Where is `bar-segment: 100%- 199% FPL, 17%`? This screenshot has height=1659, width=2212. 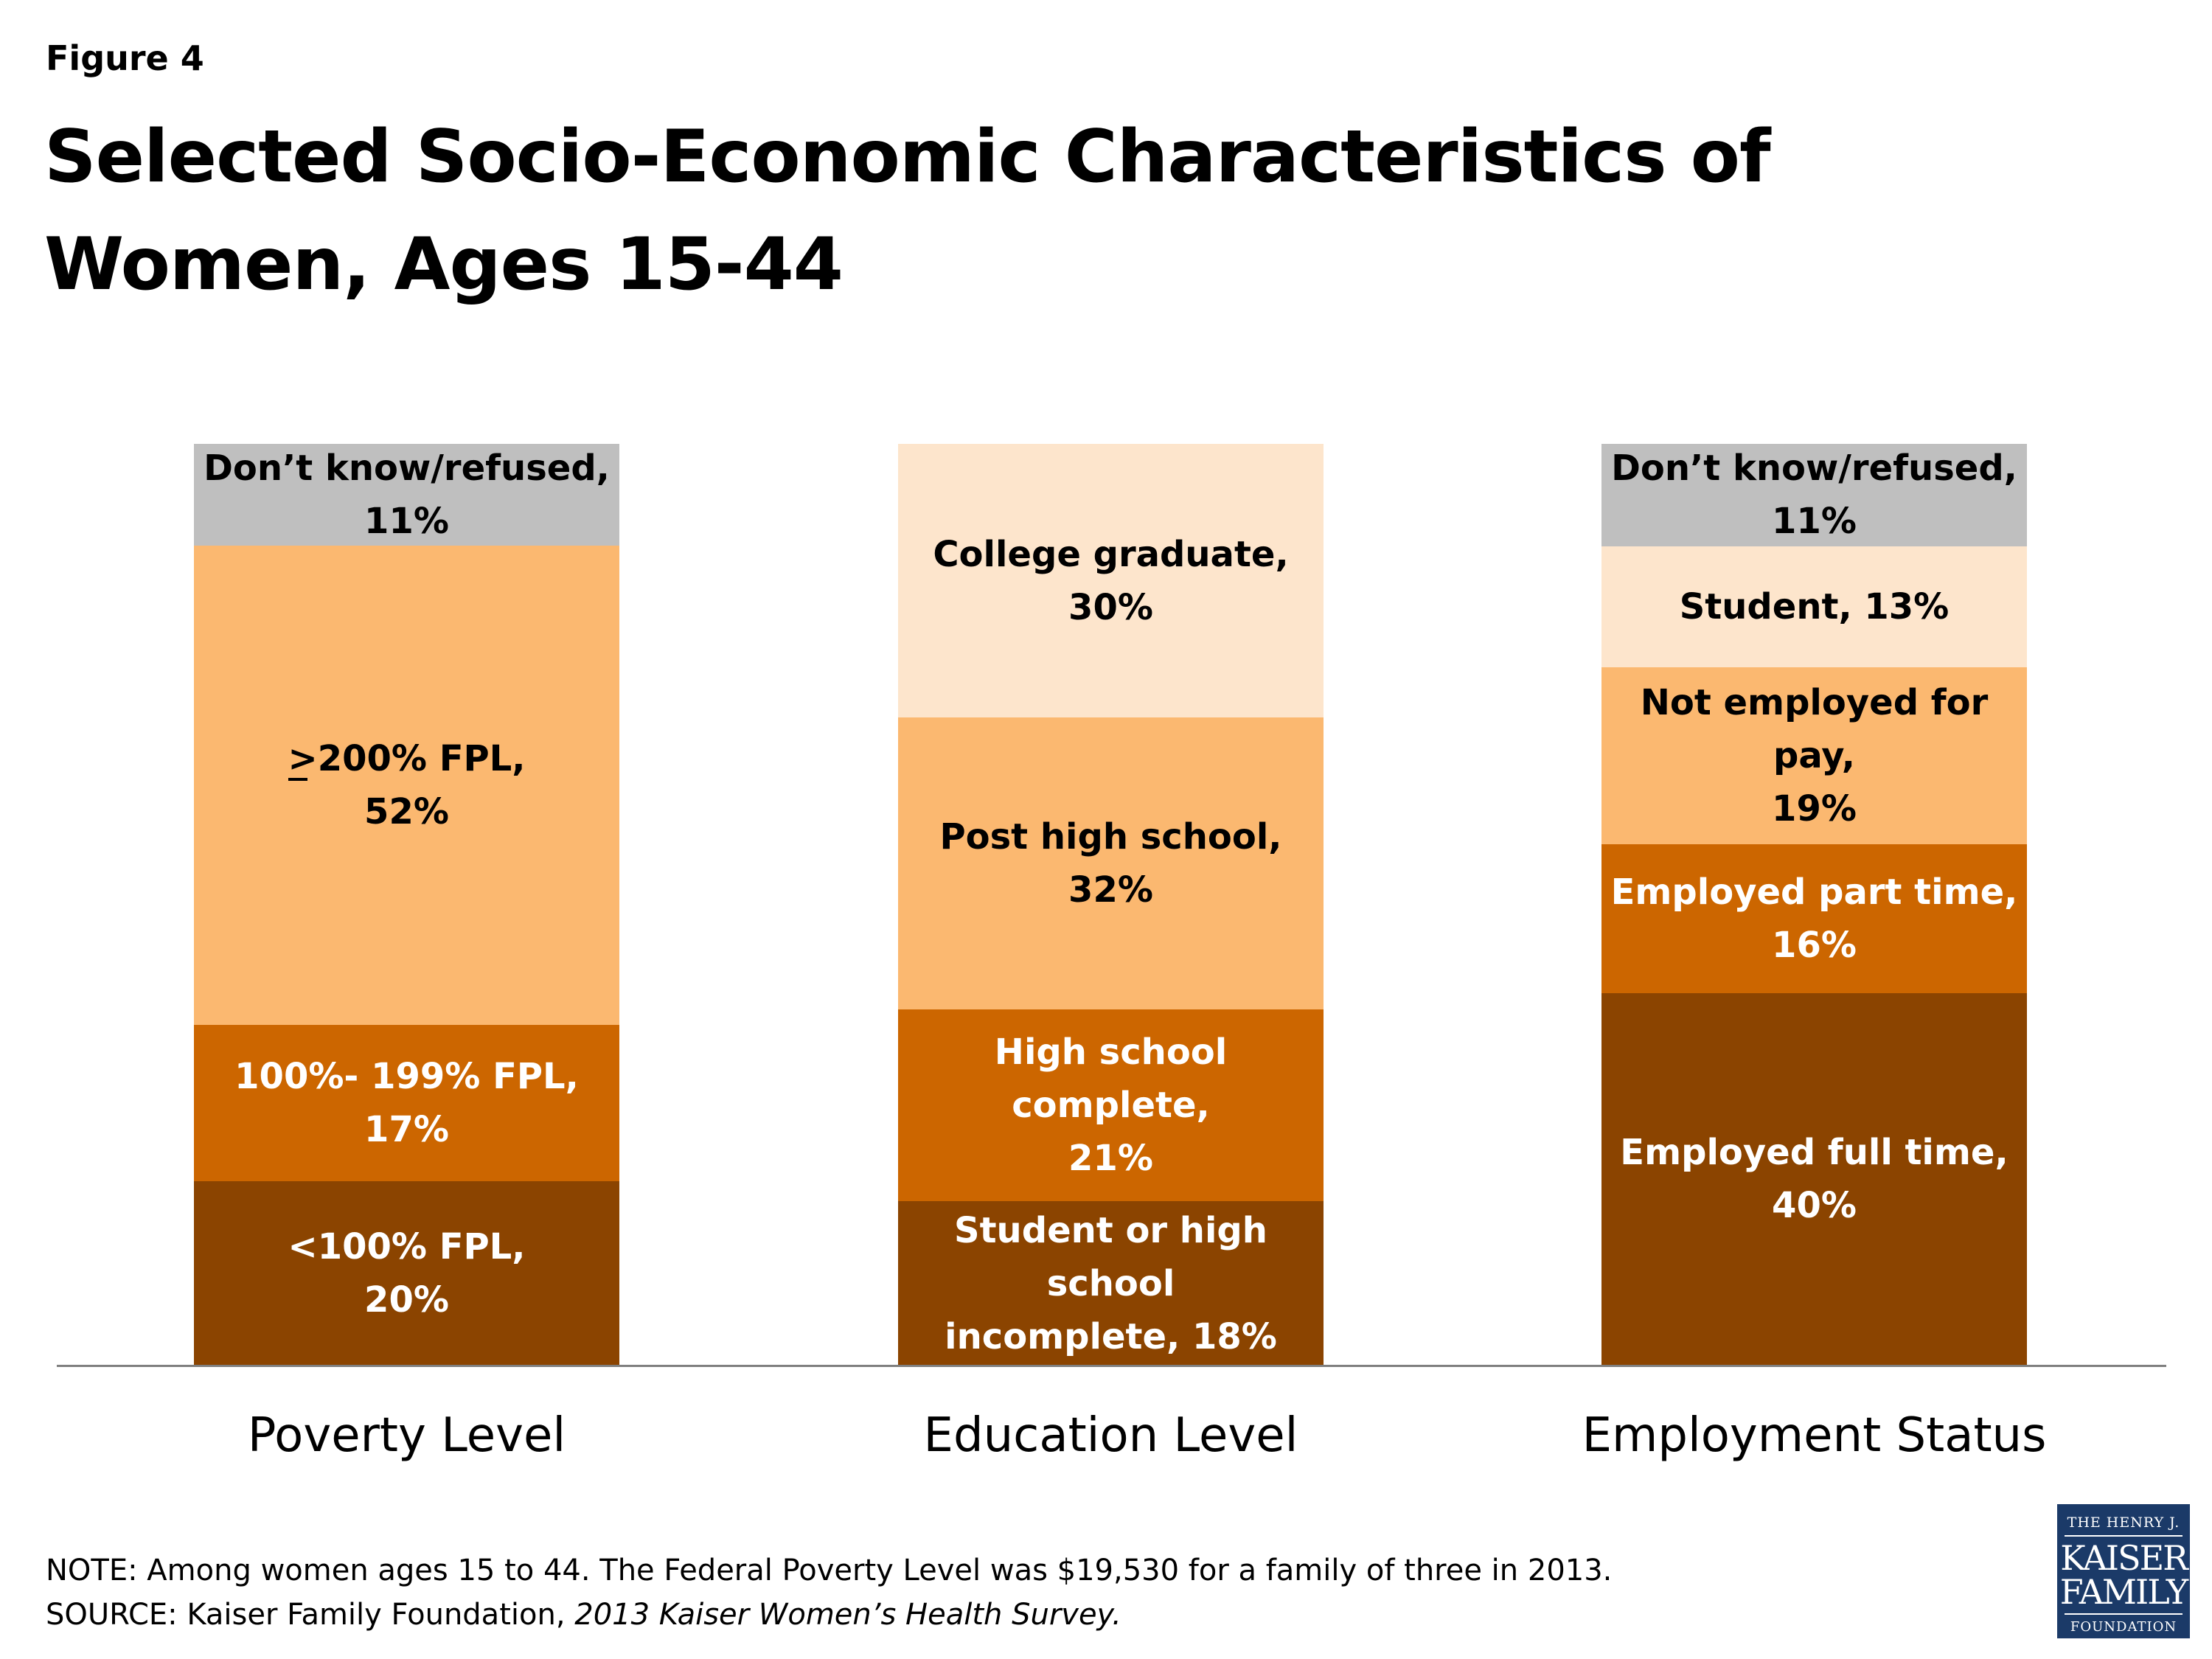
bar-segment: 100%- 199% FPL, 17% is located at coordinates (406, 1102).